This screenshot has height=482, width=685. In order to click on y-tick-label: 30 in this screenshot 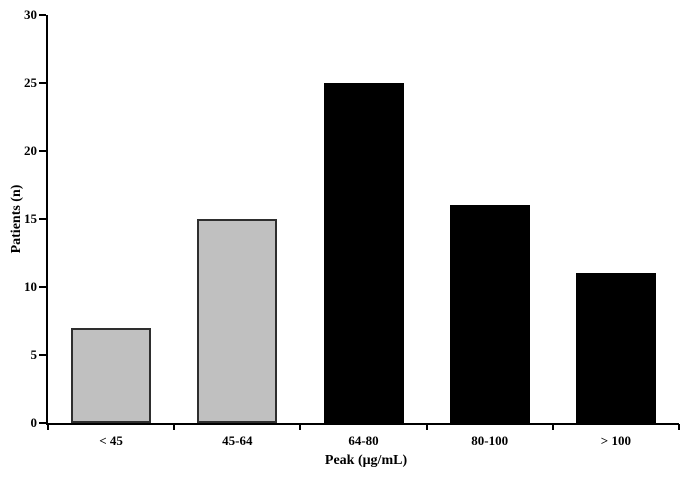, I will do `click(30, 14)`.